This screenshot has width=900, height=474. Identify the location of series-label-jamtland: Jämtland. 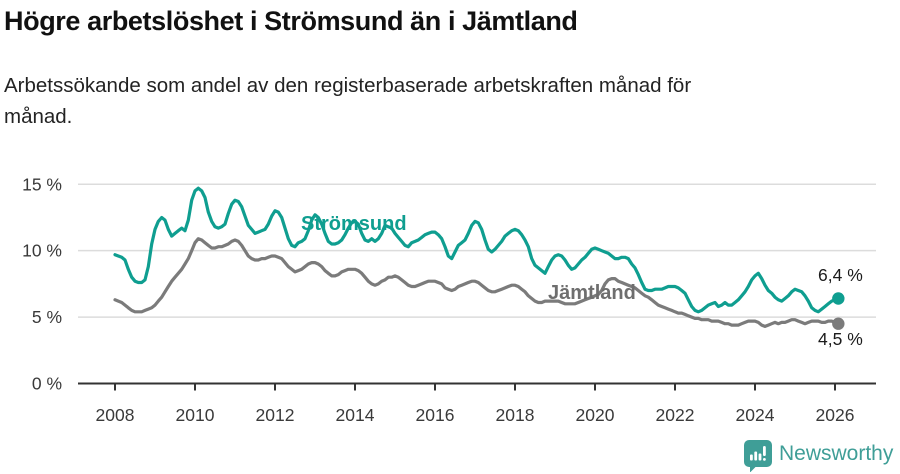
(592, 293).